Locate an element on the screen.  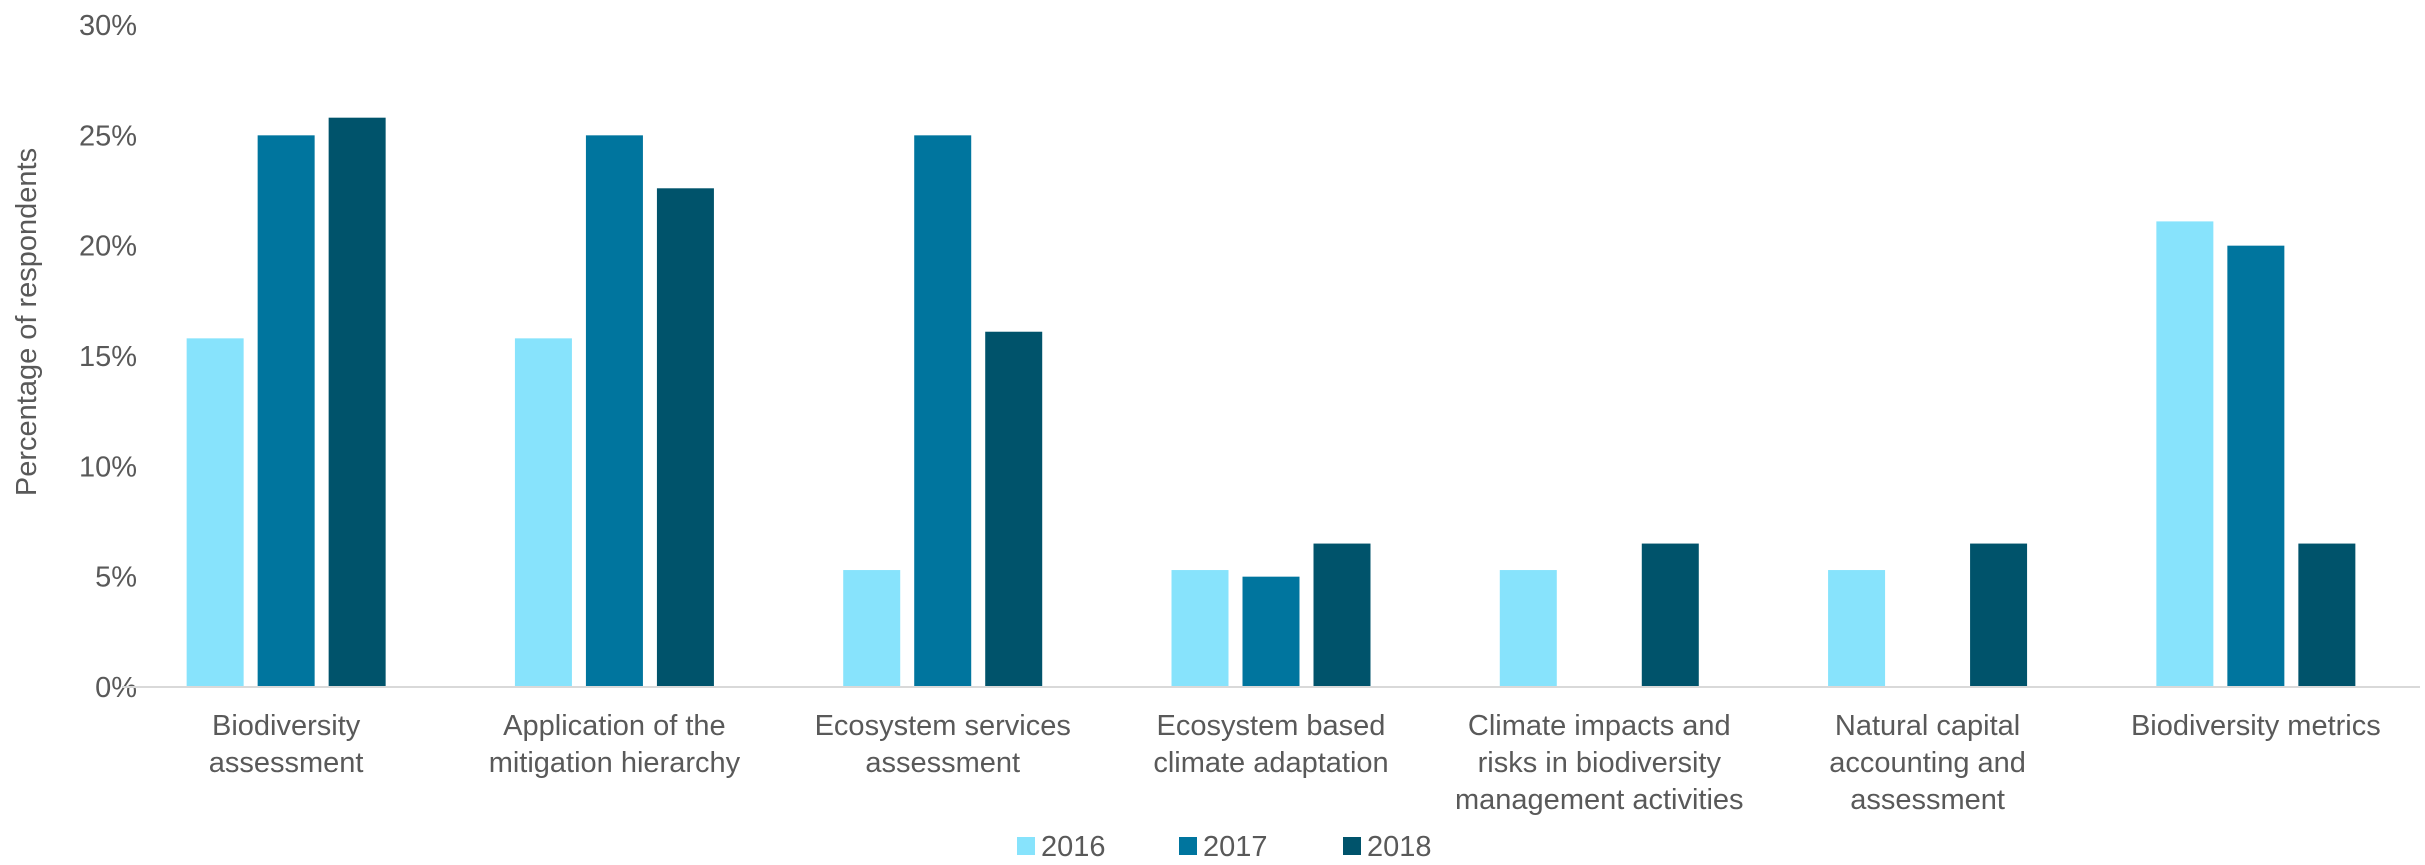
legend-label-2018: 2018 is located at coordinates (1399, 847).